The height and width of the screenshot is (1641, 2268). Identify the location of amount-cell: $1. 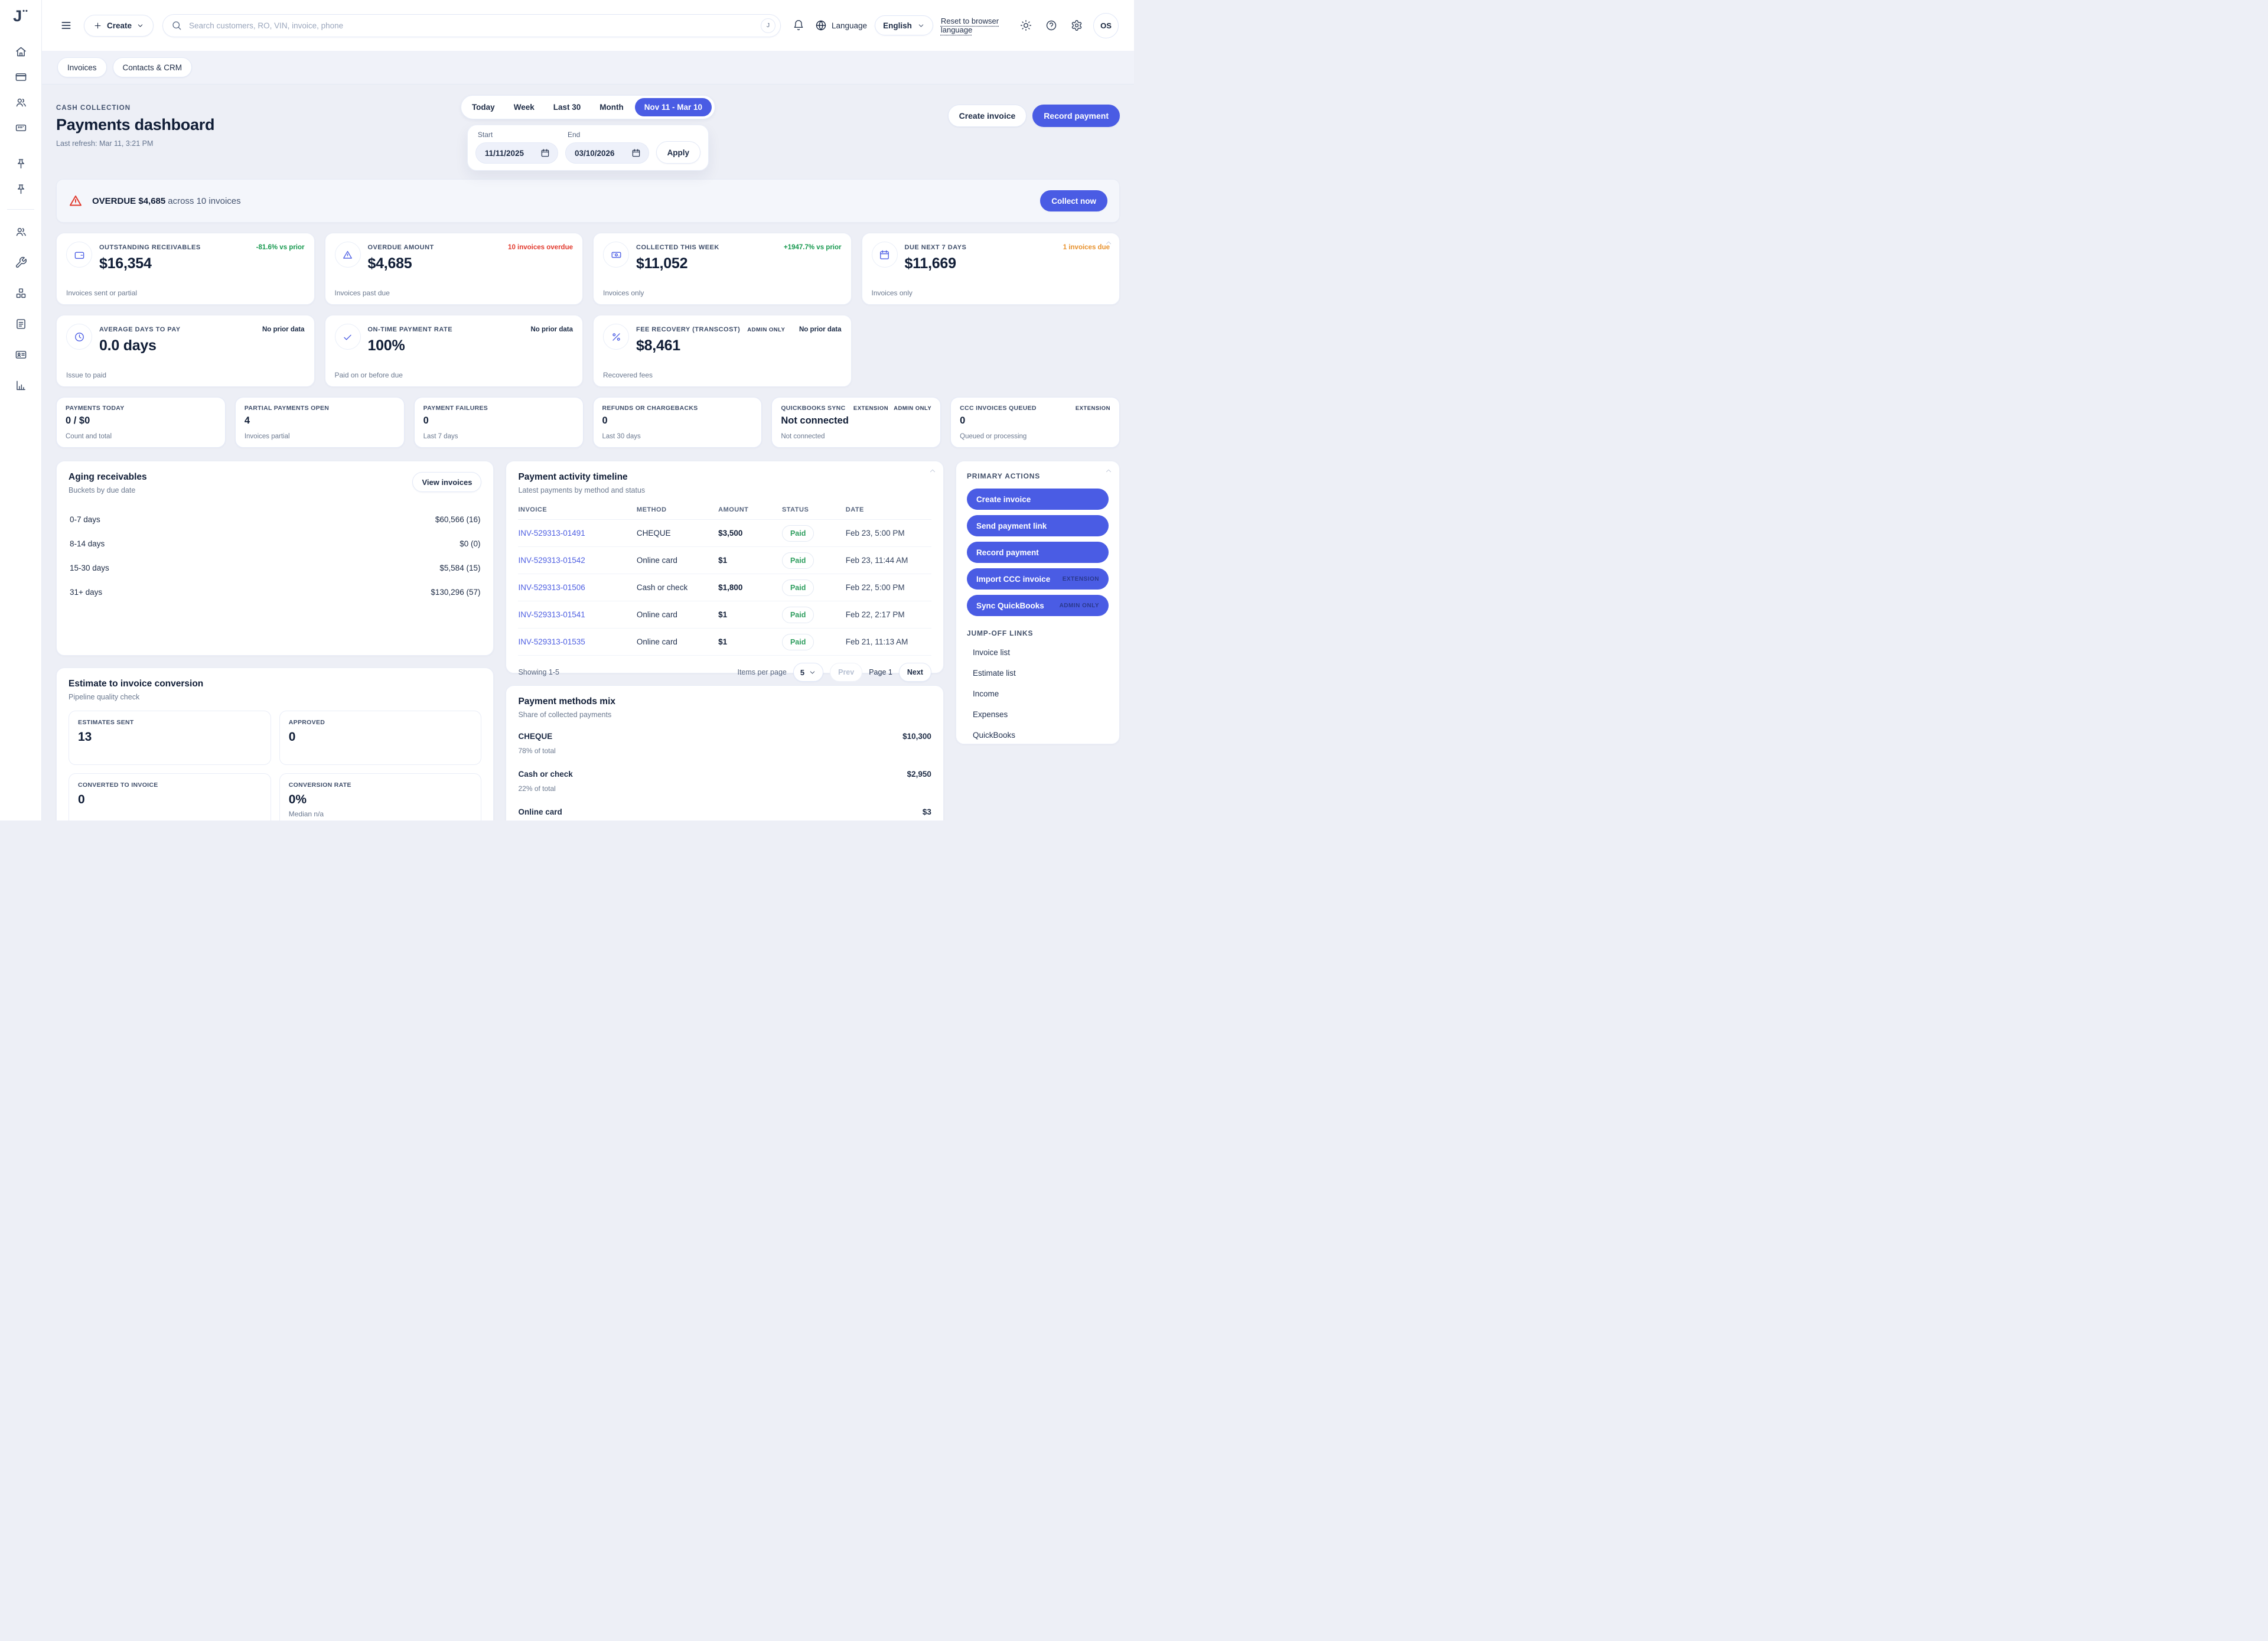
(723, 560).